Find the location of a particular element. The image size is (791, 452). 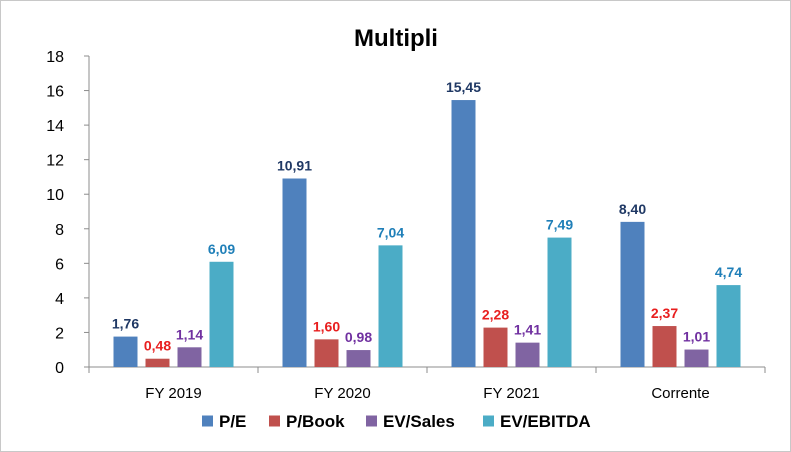

legend-label: EV/Sales is located at coordinates (419, 421).